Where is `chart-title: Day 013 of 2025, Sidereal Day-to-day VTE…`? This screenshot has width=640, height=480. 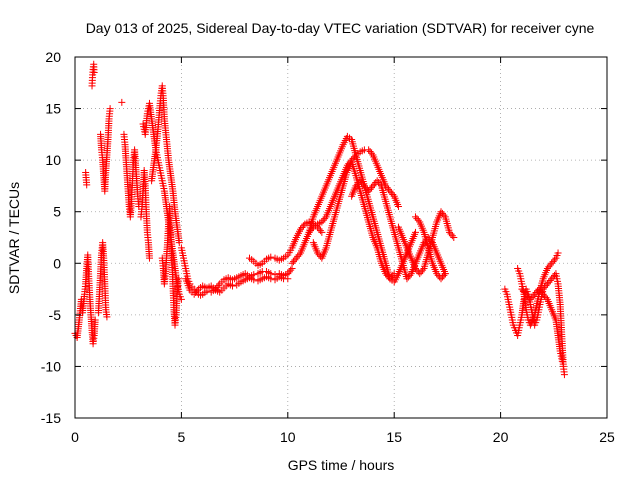 chart-title: Day 013 of 2025, Sidereal Day-to-day VTE… is located at coordinates (340, 28).